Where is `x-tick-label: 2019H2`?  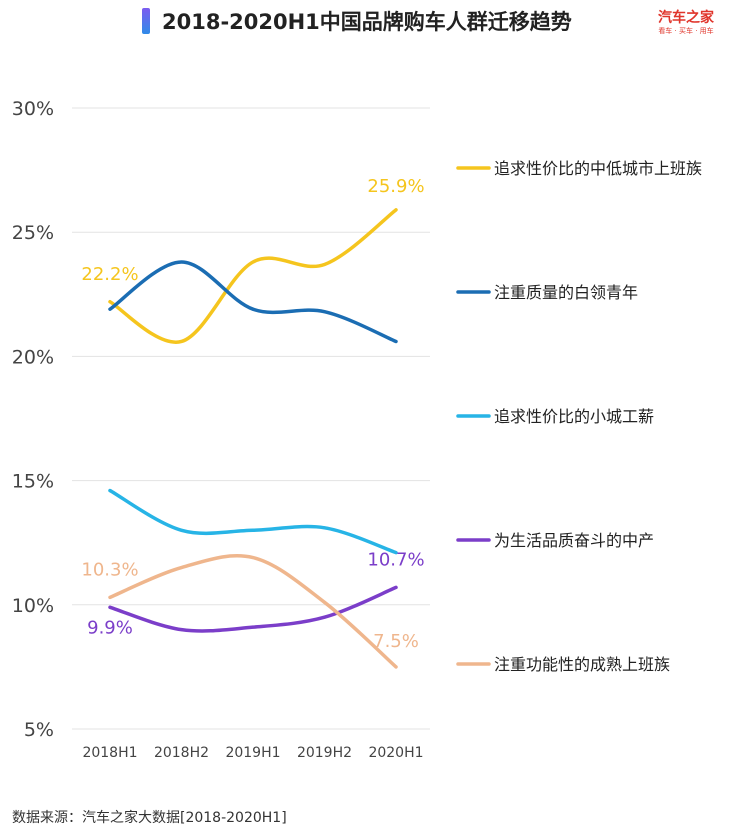
x-tick-label: 2019H2 is located at coordinates (324, 753).